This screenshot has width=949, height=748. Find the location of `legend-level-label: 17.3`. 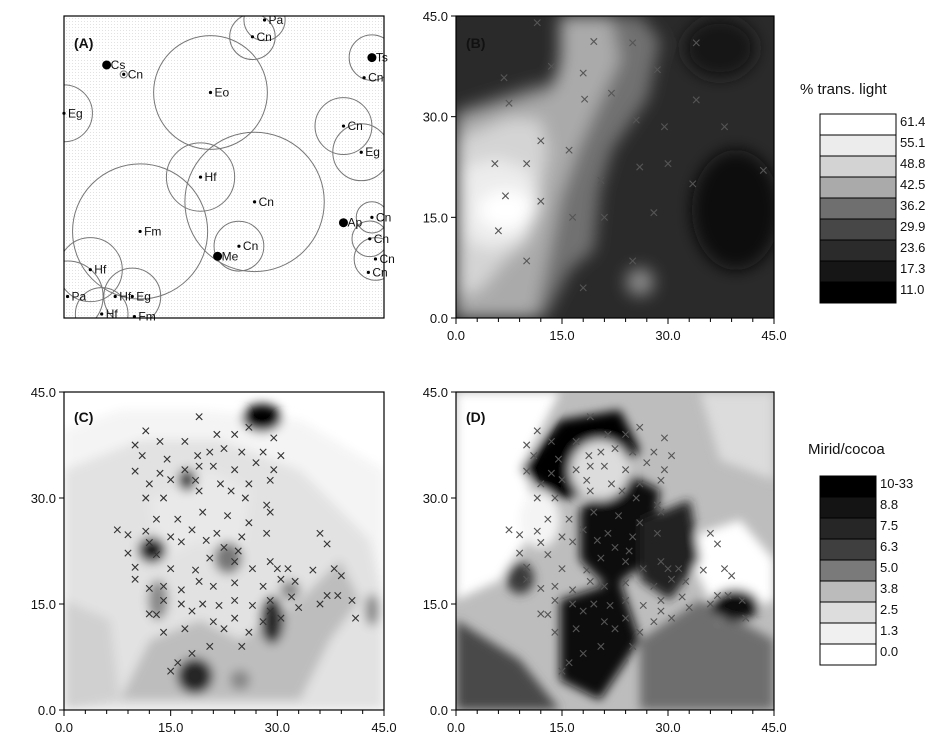

legend-level-label: 17.3 is located at coordinates (912, 268).